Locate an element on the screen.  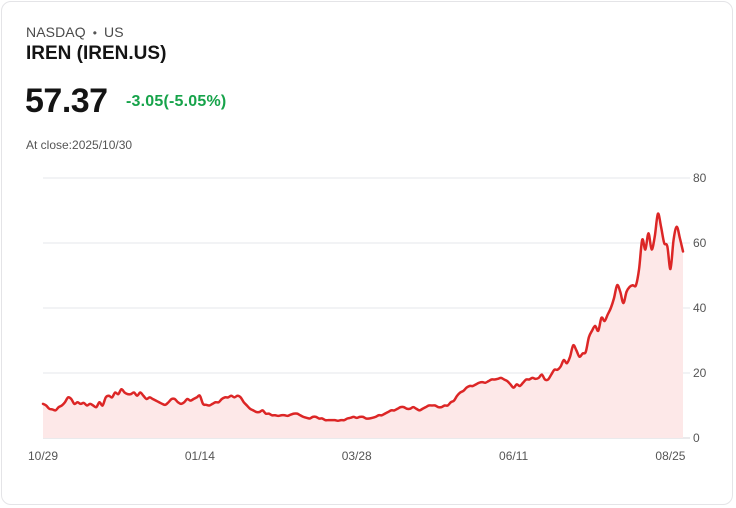
y-tick-label: 60 is located at coordinates (700, 243).